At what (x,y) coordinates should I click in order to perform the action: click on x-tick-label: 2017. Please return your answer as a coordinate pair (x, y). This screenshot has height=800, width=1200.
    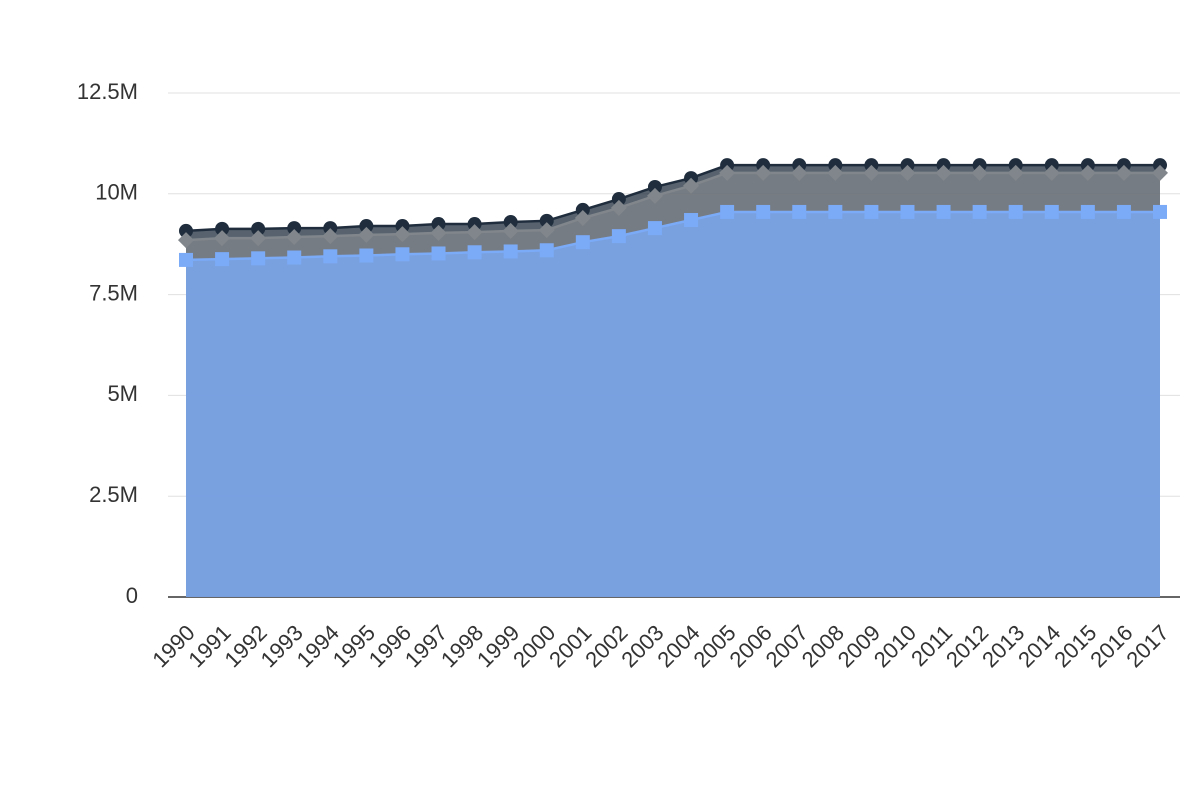
    Looking at the image, I should click on (1147, 646).